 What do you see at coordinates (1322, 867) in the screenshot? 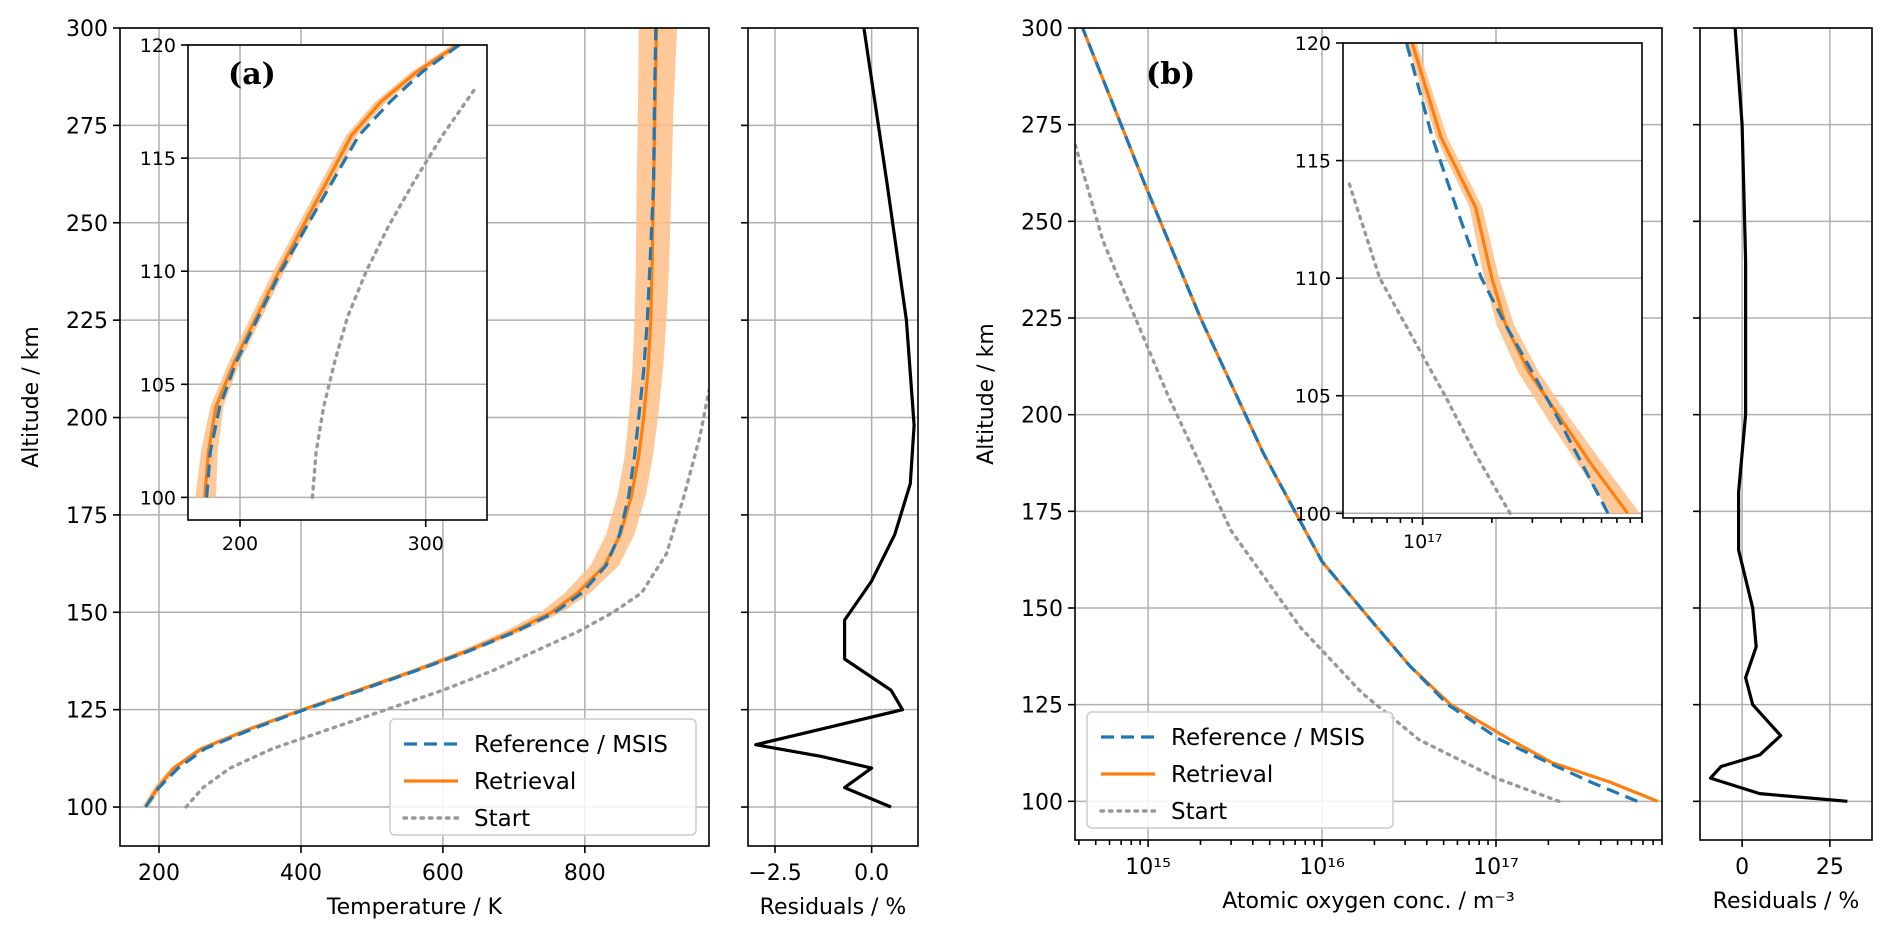
I see `x-tick-label: 10¹⁶` at bounding box center [1322, 867].